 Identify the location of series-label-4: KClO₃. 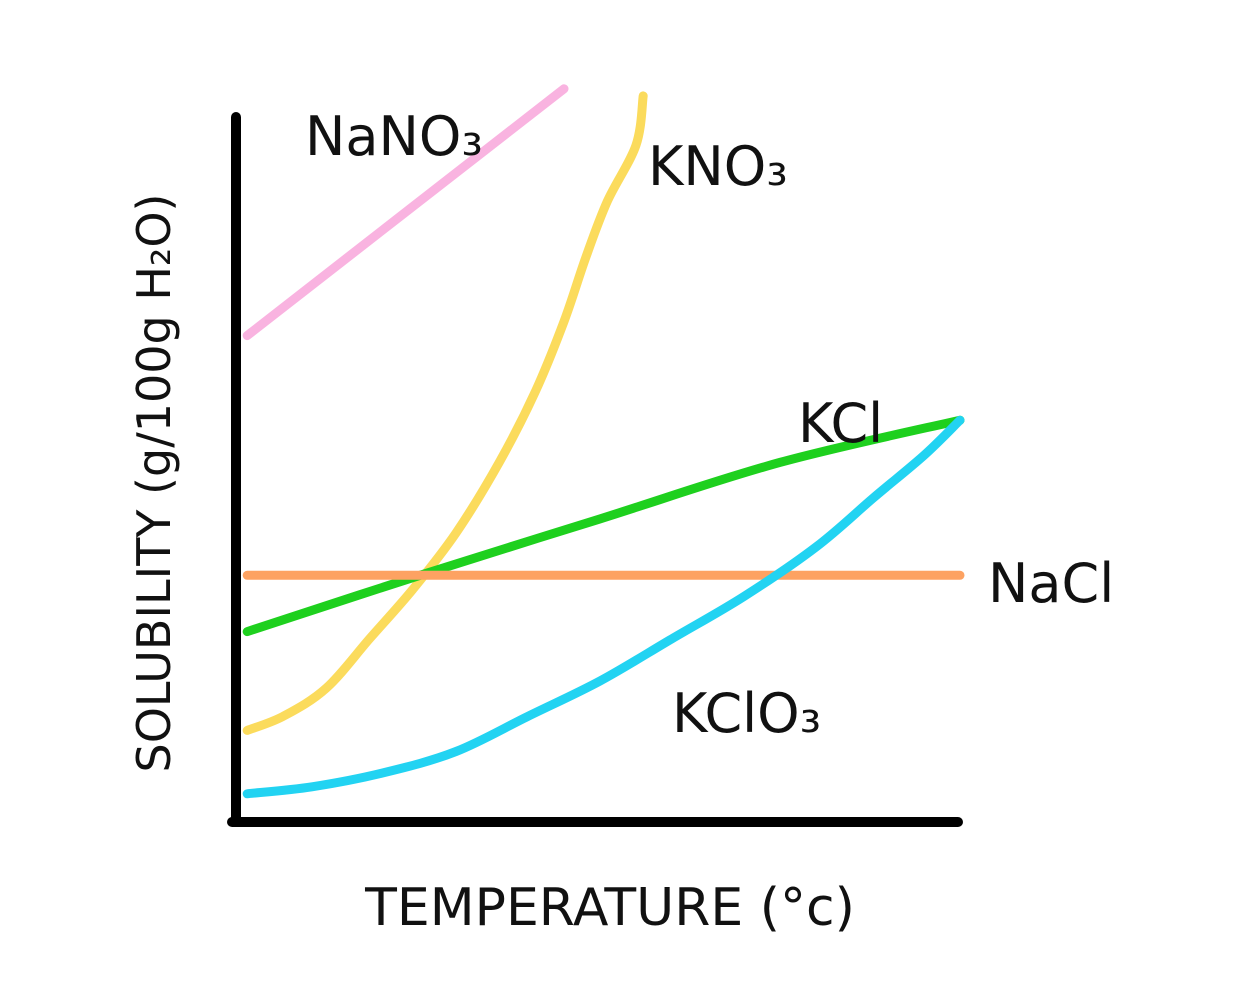
(746, 713).